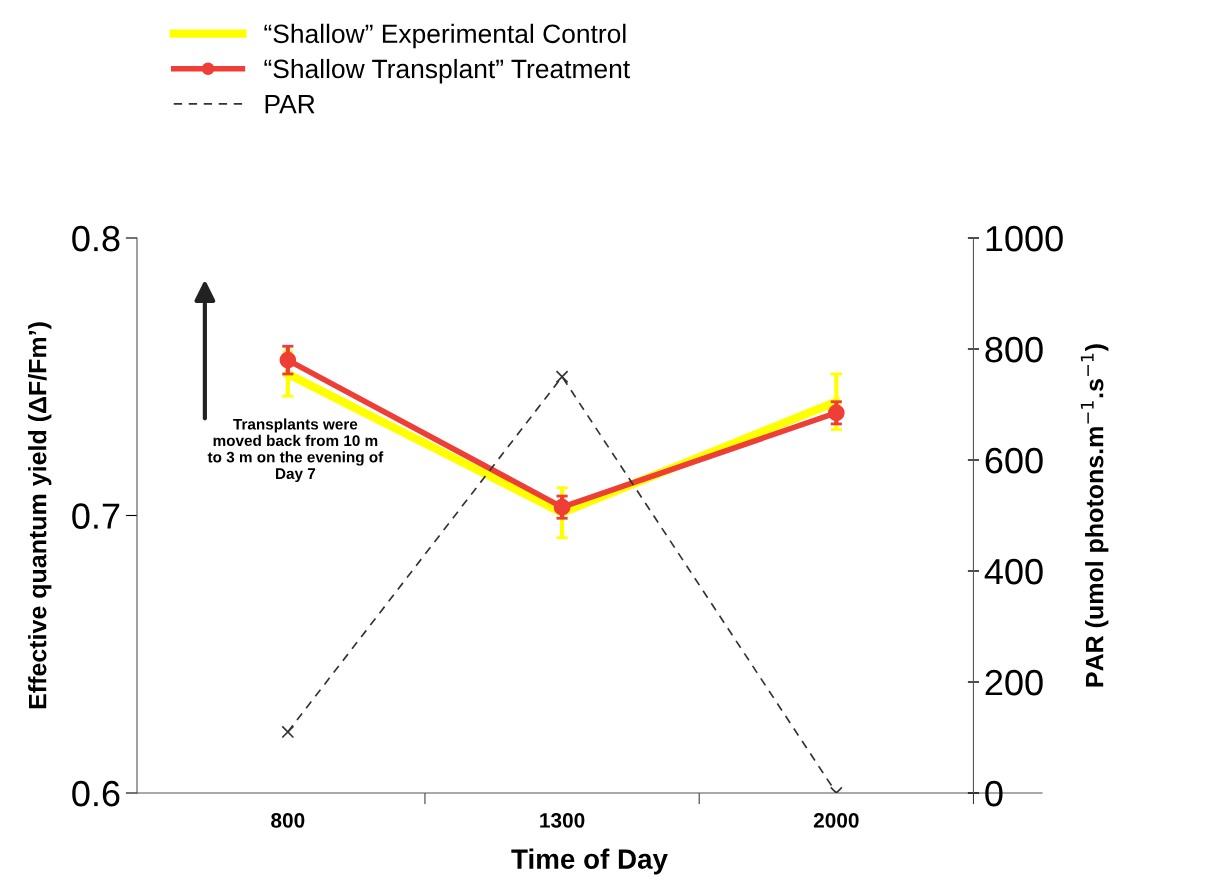 The width and height of the screenshot is (1230, 892). What do you see at coordinates (96, 793) in the screenshot?
I see `y-tick-label: 0.6` at bounding box center [96, 793].